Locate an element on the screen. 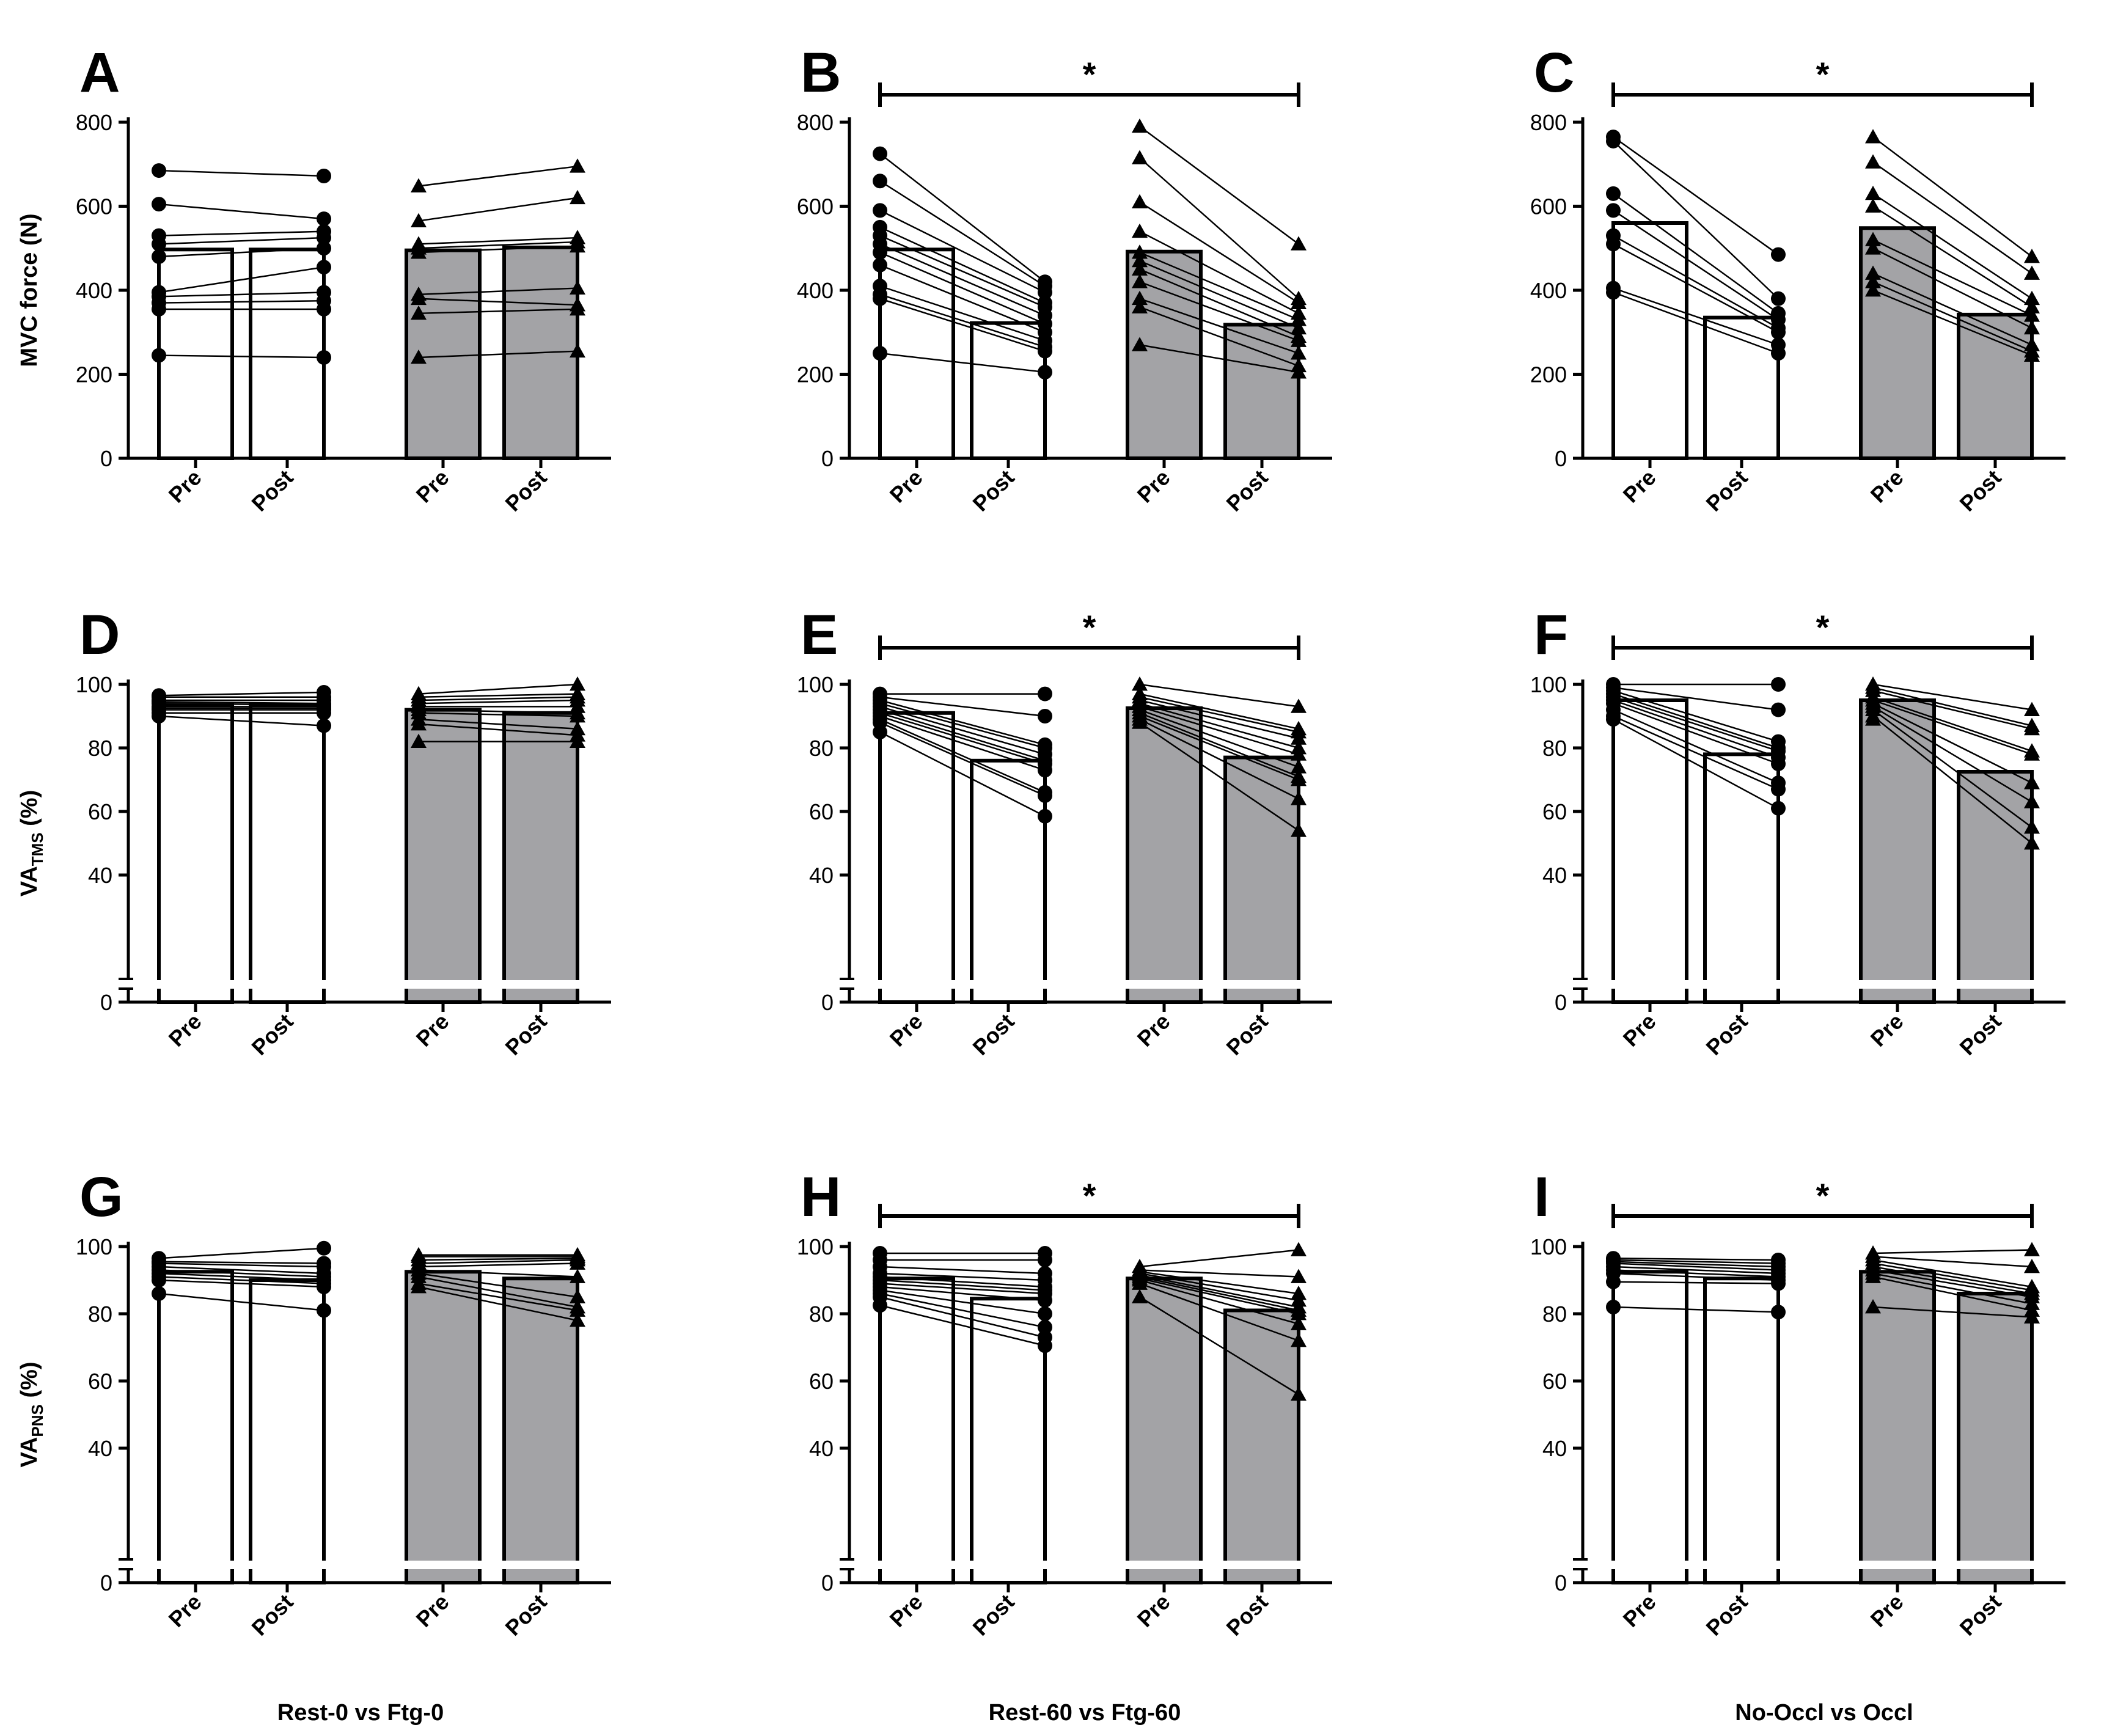  y-tick-label: 0 is located at coordinates (1561, 1582).